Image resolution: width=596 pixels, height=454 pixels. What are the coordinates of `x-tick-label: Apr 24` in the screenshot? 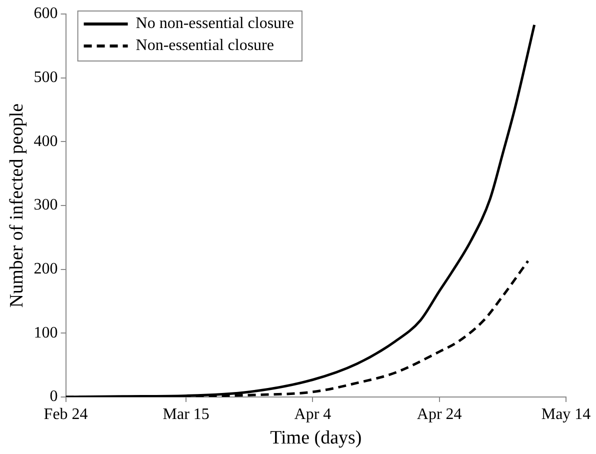 It's located at (439, 414).